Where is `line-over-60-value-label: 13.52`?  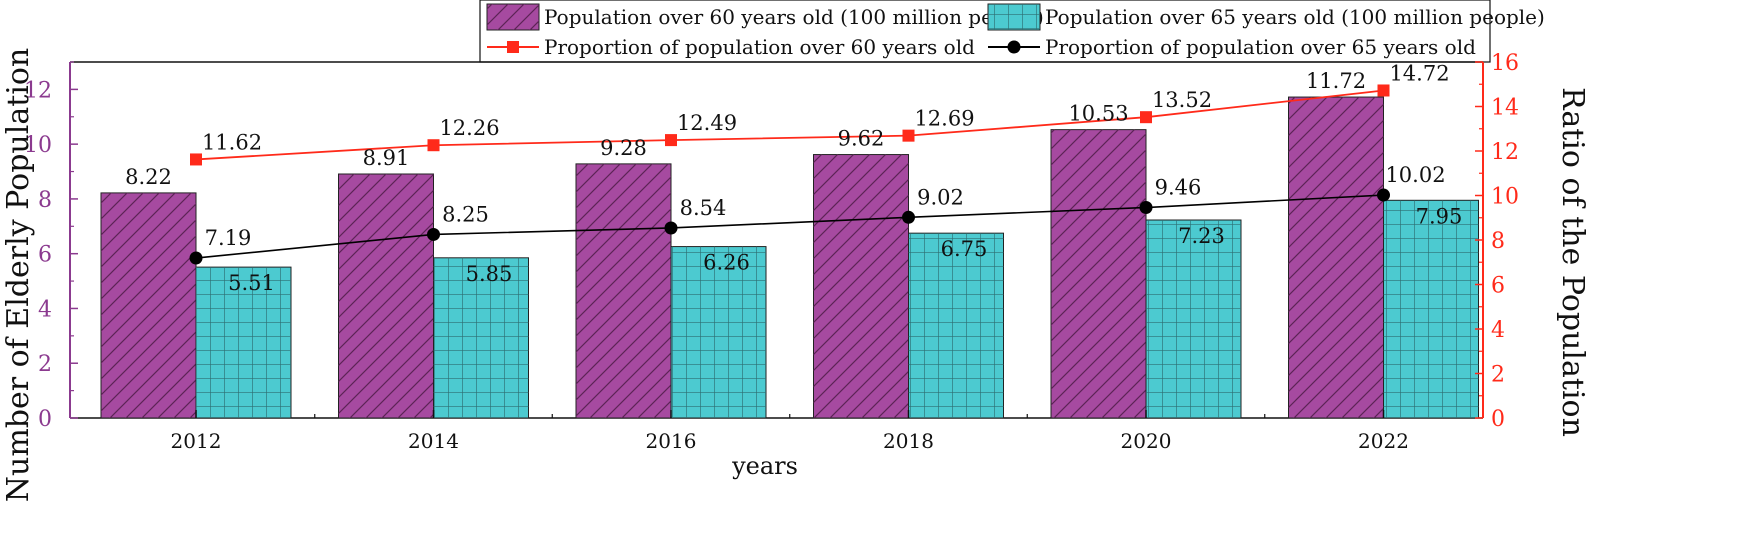 line-over-60-value-label: 13.52 is located at coordinates (1182, 100).